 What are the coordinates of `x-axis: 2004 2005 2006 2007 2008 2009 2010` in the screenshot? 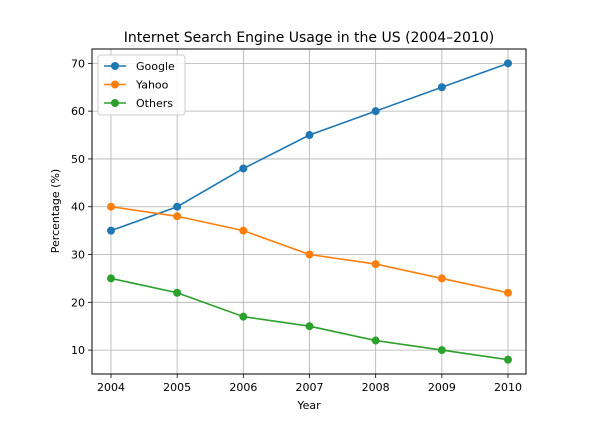 It's located at (309, 384).